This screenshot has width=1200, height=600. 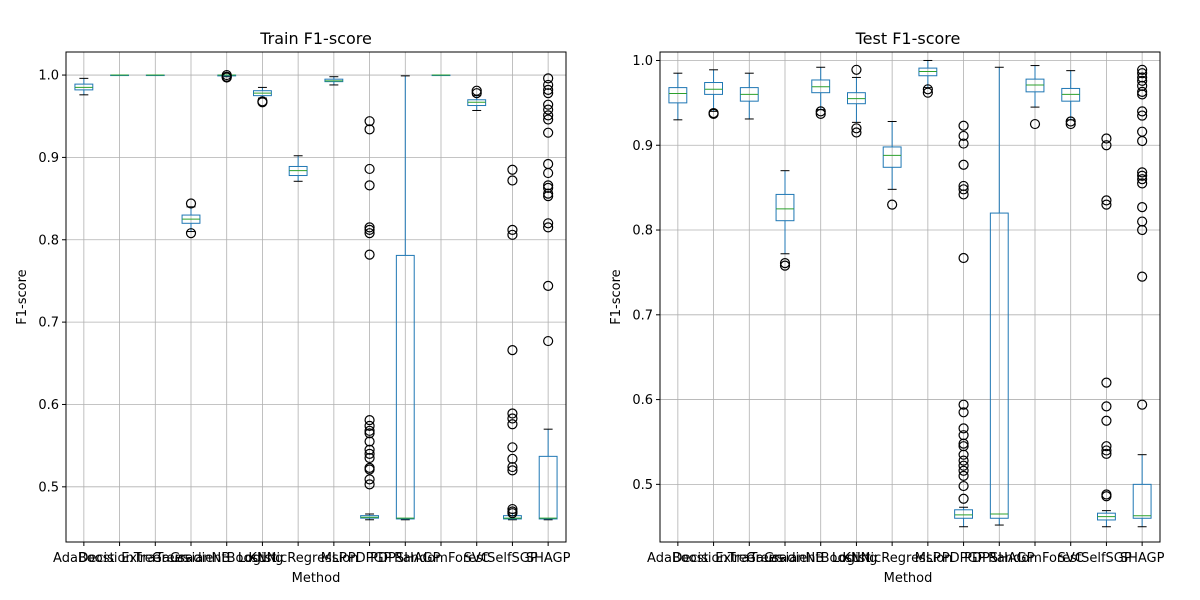 I want to click on train-x-tick-label: RandomForest, so click(x=441, y=558).